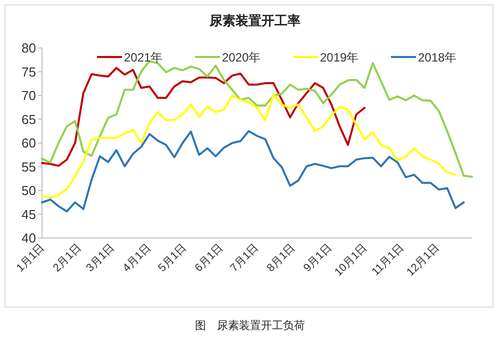  Describe the element at coordinates (137, 258) in the screenshot. I see `x-tick-label: 4月1日` at that location.